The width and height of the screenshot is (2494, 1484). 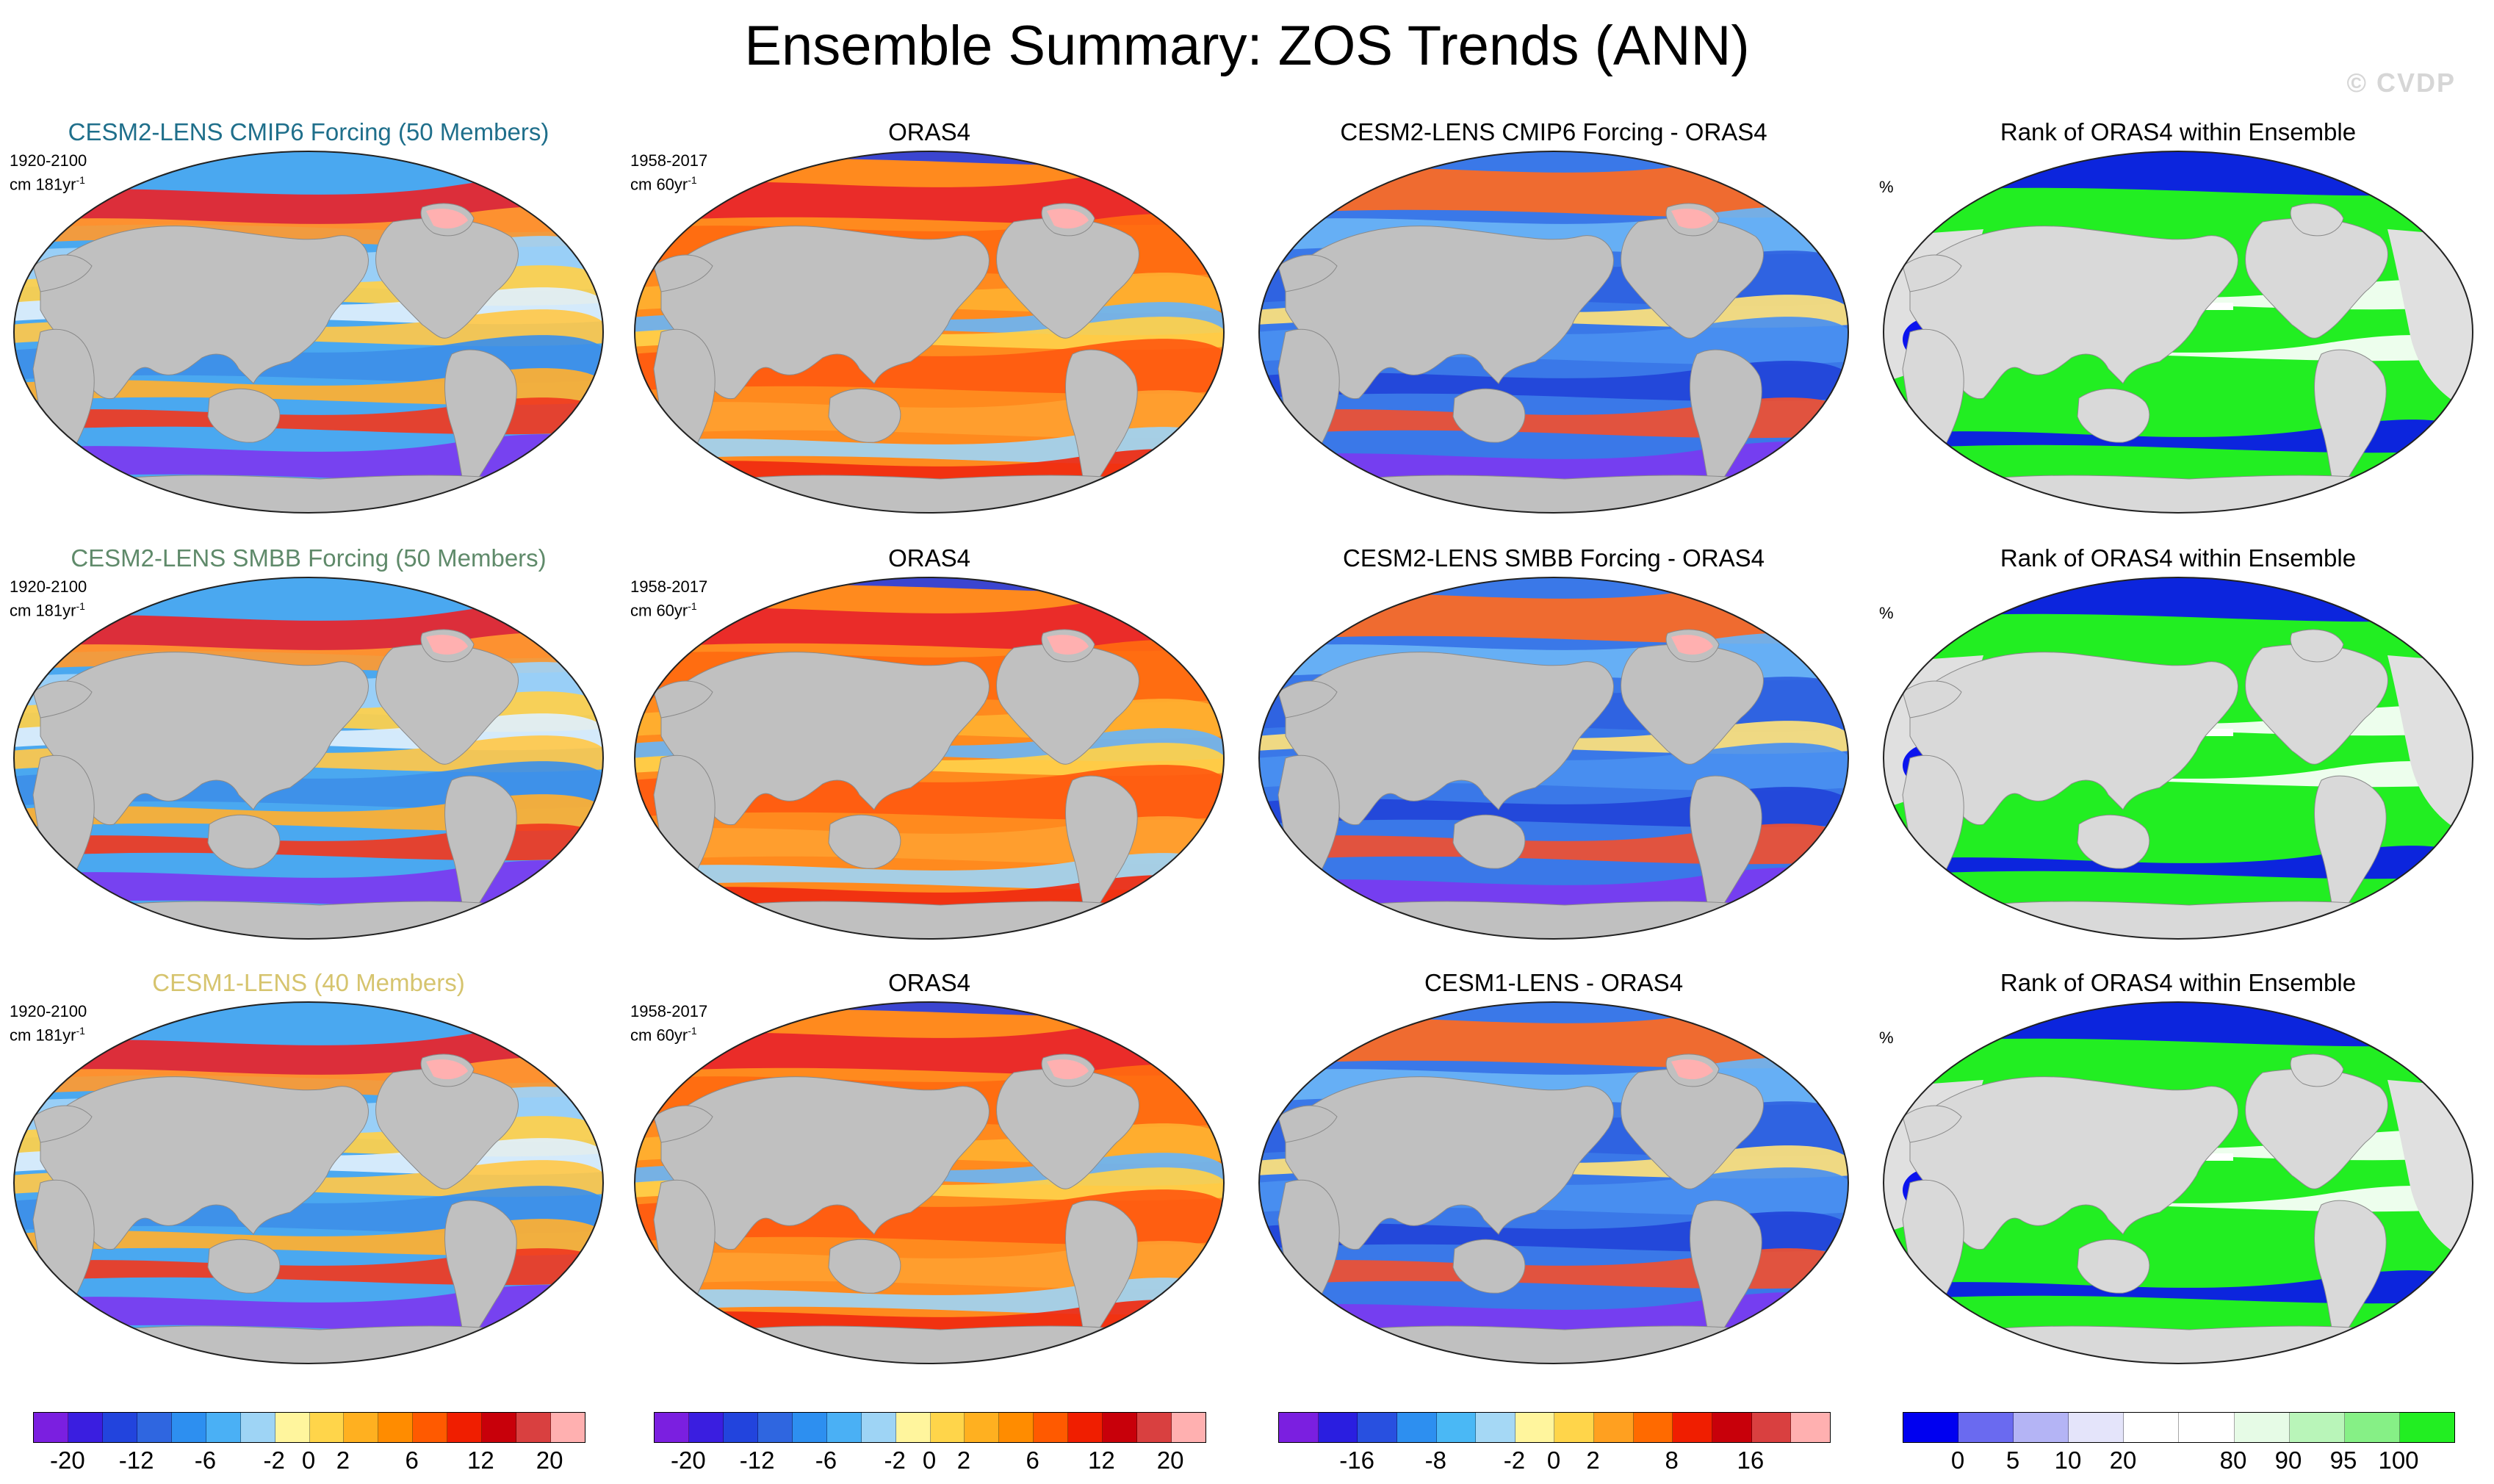 What do you see at coordinates (1553, 1182) in the screenshot?
I see `diff-trend-map` at bounding box center [1553, 1182].